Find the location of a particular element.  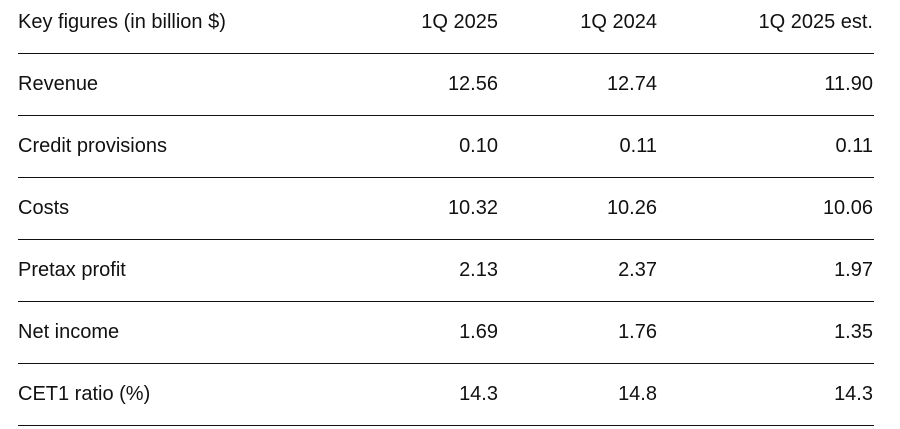

header-value: 1Q 2024 is located at coordinates (618, 22).